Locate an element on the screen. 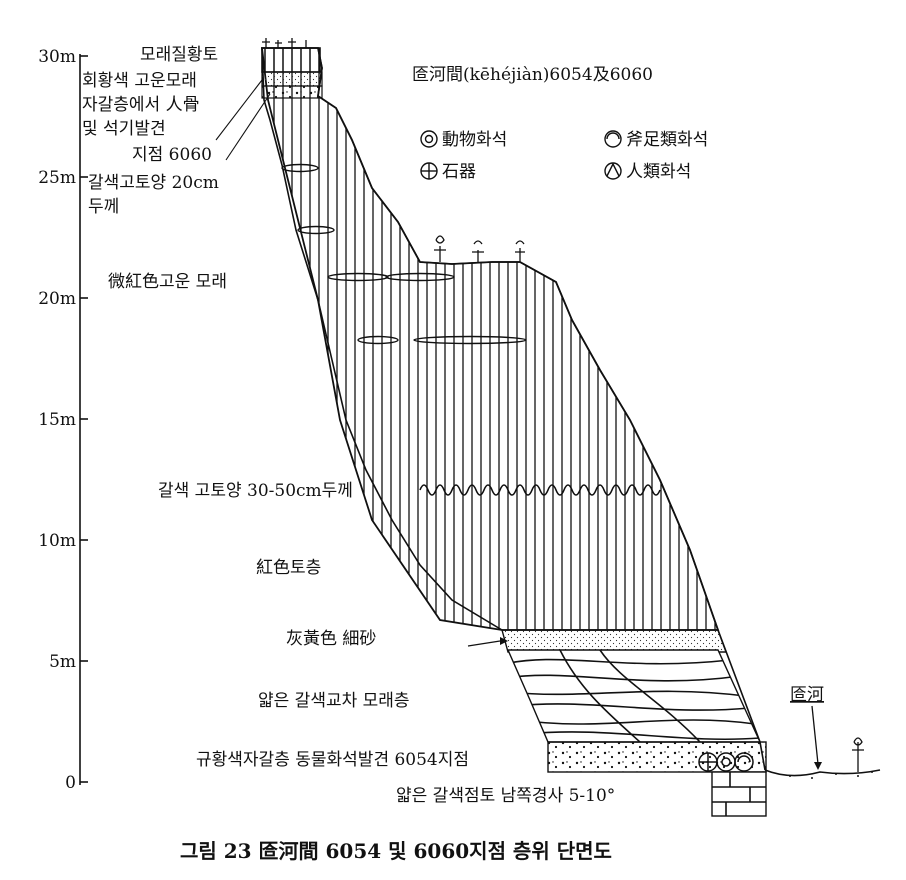 The image size is (906, 880). legend-animal: 動物화석 is located at coordinates (474, 140).